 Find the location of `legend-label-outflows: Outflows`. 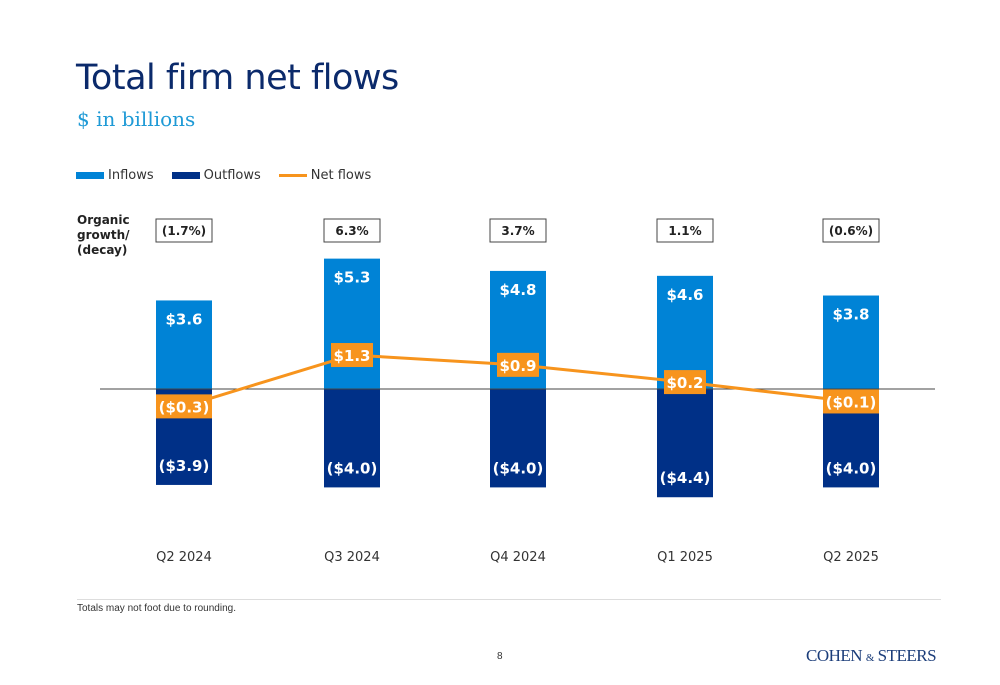

legend-label-outflows: Outflows is located at coordinates (232, 175).